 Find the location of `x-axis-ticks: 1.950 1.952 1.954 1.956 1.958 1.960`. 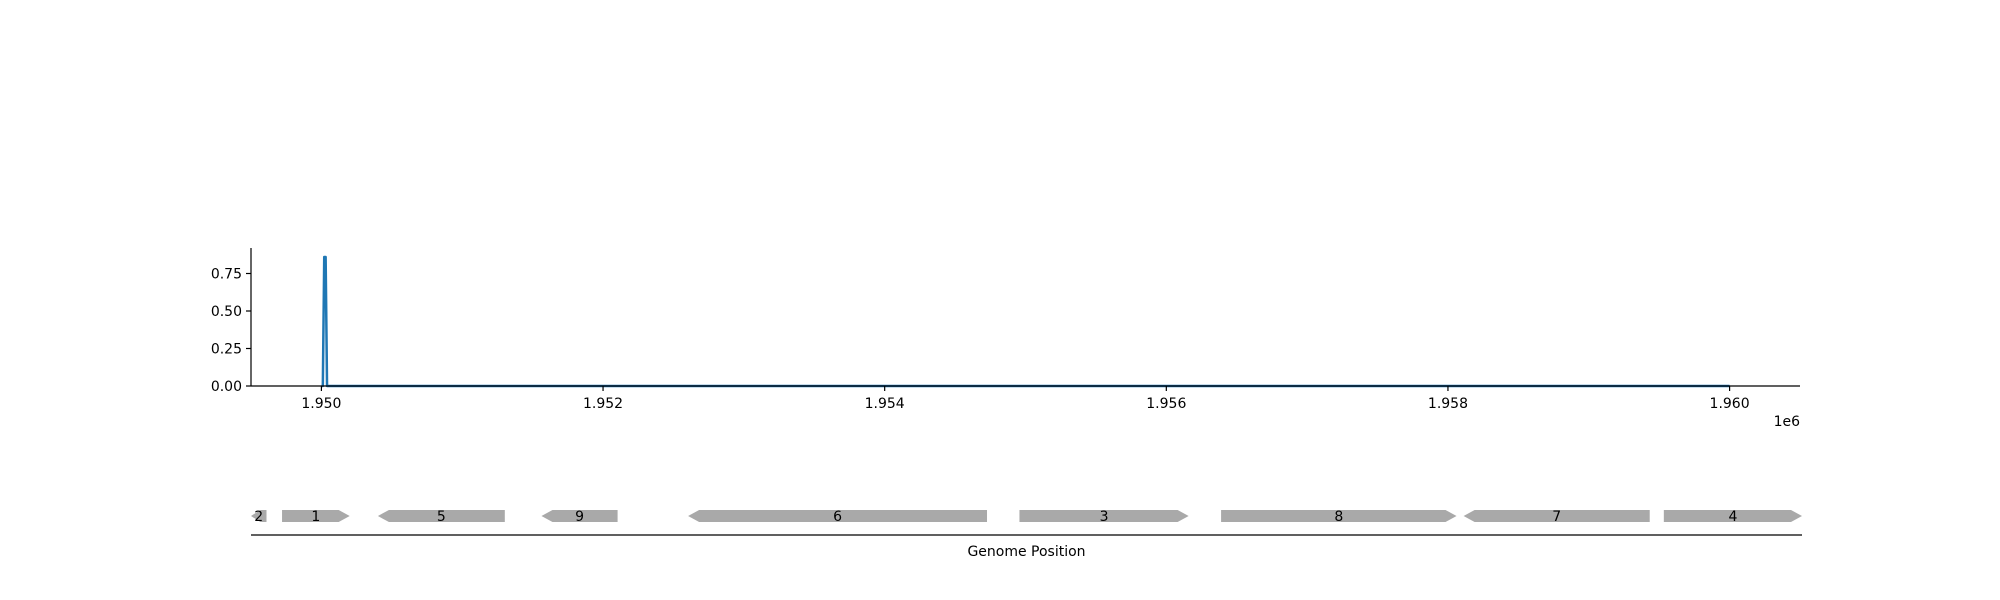

x-axis-ticks: 1.950 1.952 1.954 1.956 1.958 1.960 is located at coordinates (1025, 399).